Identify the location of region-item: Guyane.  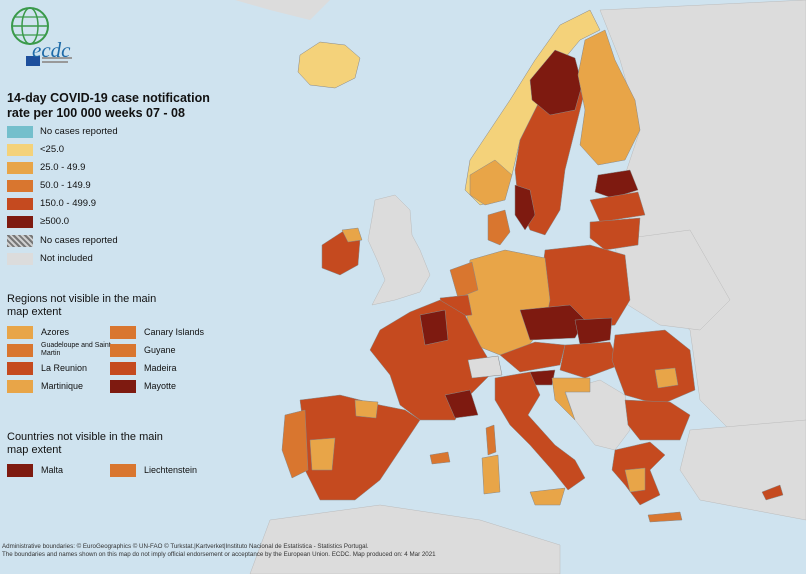
(162, 350).